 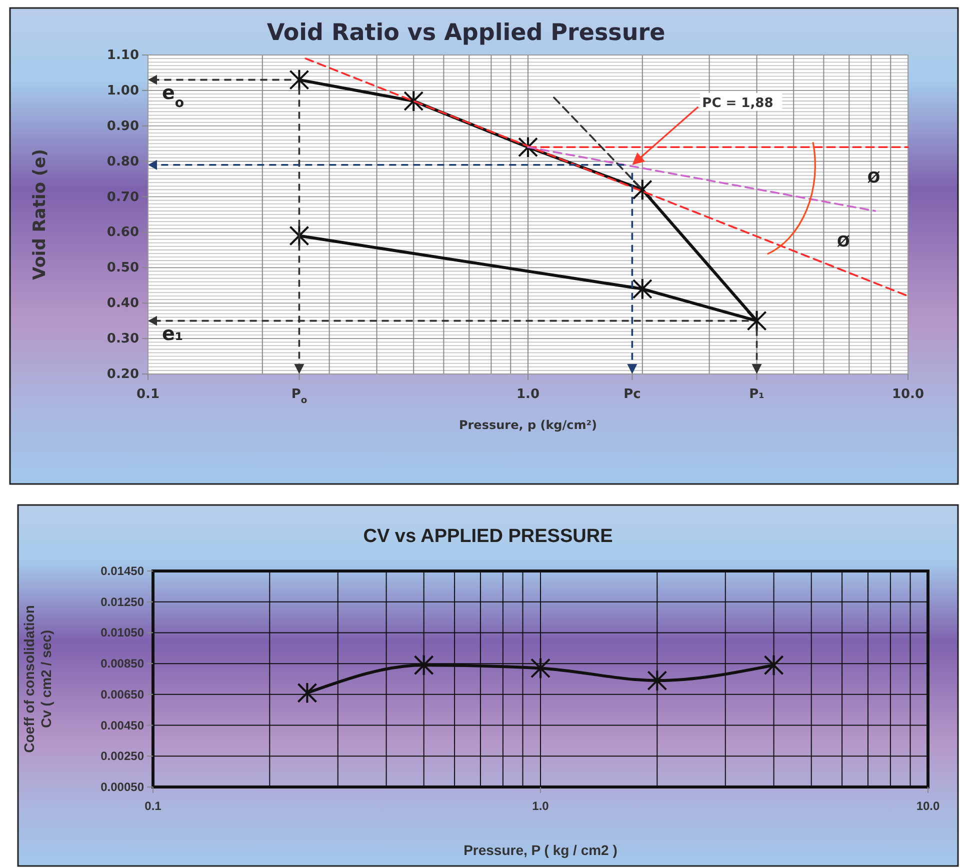 I want to click on y-tick-label: 1.10, so click(x=122, y=55).